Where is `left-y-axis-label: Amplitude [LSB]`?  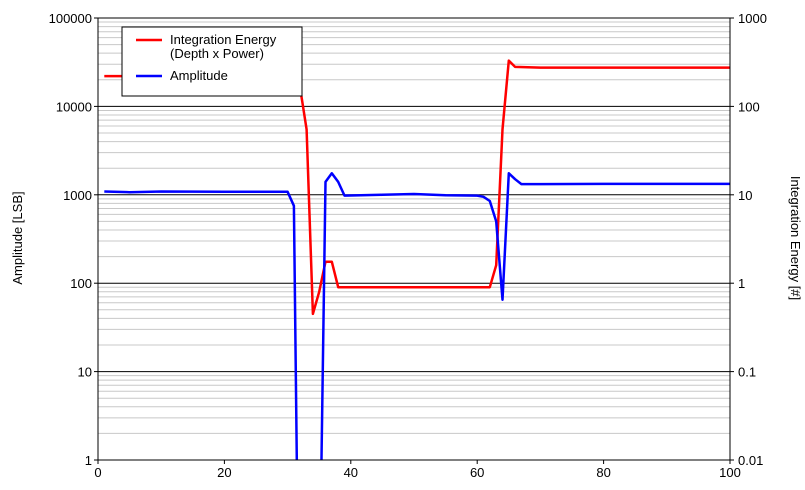 left-y-axis-label: Amplitude [LSB] is located at coordinates (17, 237).